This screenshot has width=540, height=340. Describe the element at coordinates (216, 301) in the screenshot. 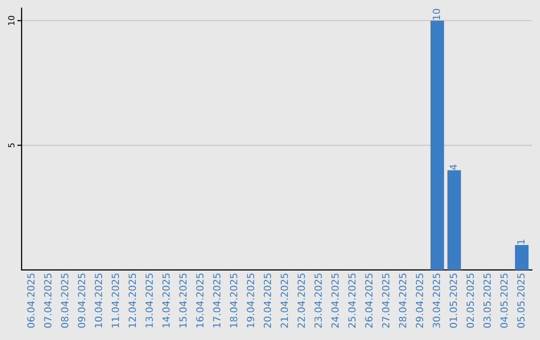

I see `x-tick-label: 17.04.2025` at that location.